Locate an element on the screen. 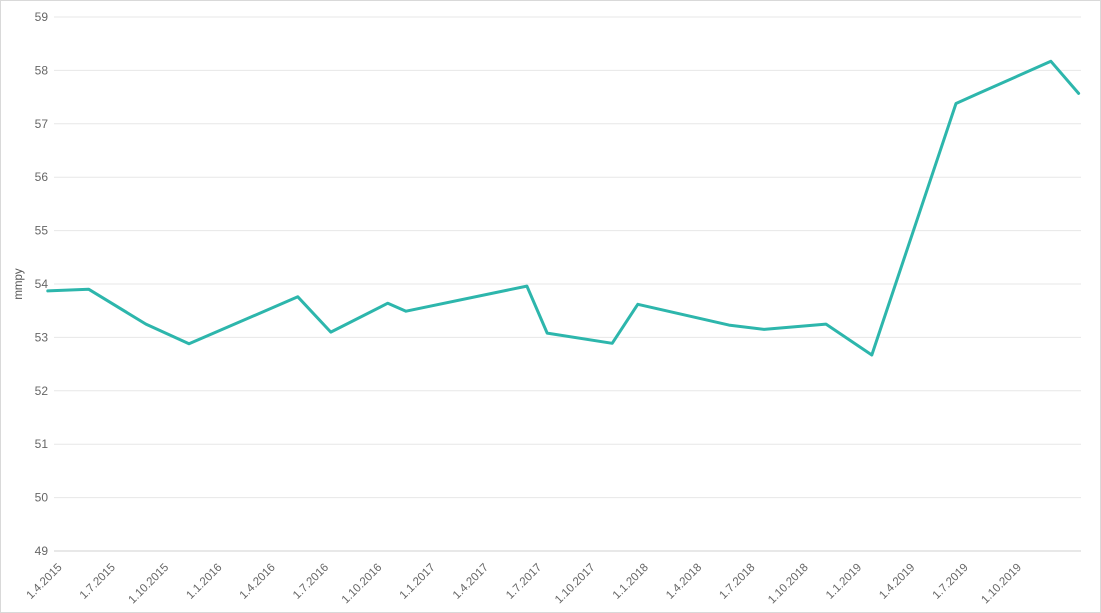  x-tick-label: 1.1.2018 is located at coordinates (631, 582).